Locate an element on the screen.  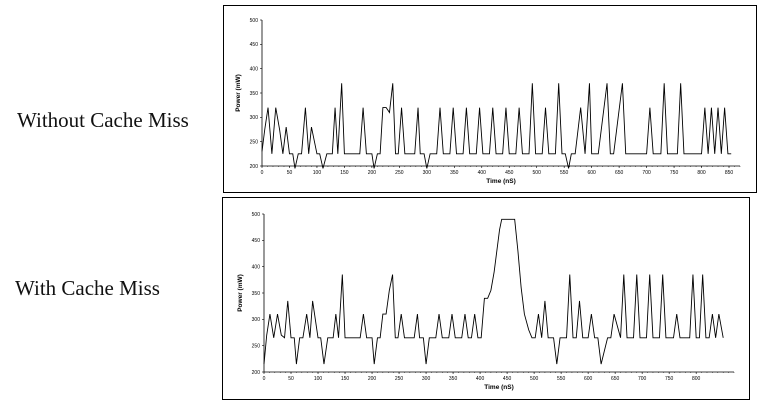
label-with-cache-miss: With Cache Miss is located at coordinates (87, 288).